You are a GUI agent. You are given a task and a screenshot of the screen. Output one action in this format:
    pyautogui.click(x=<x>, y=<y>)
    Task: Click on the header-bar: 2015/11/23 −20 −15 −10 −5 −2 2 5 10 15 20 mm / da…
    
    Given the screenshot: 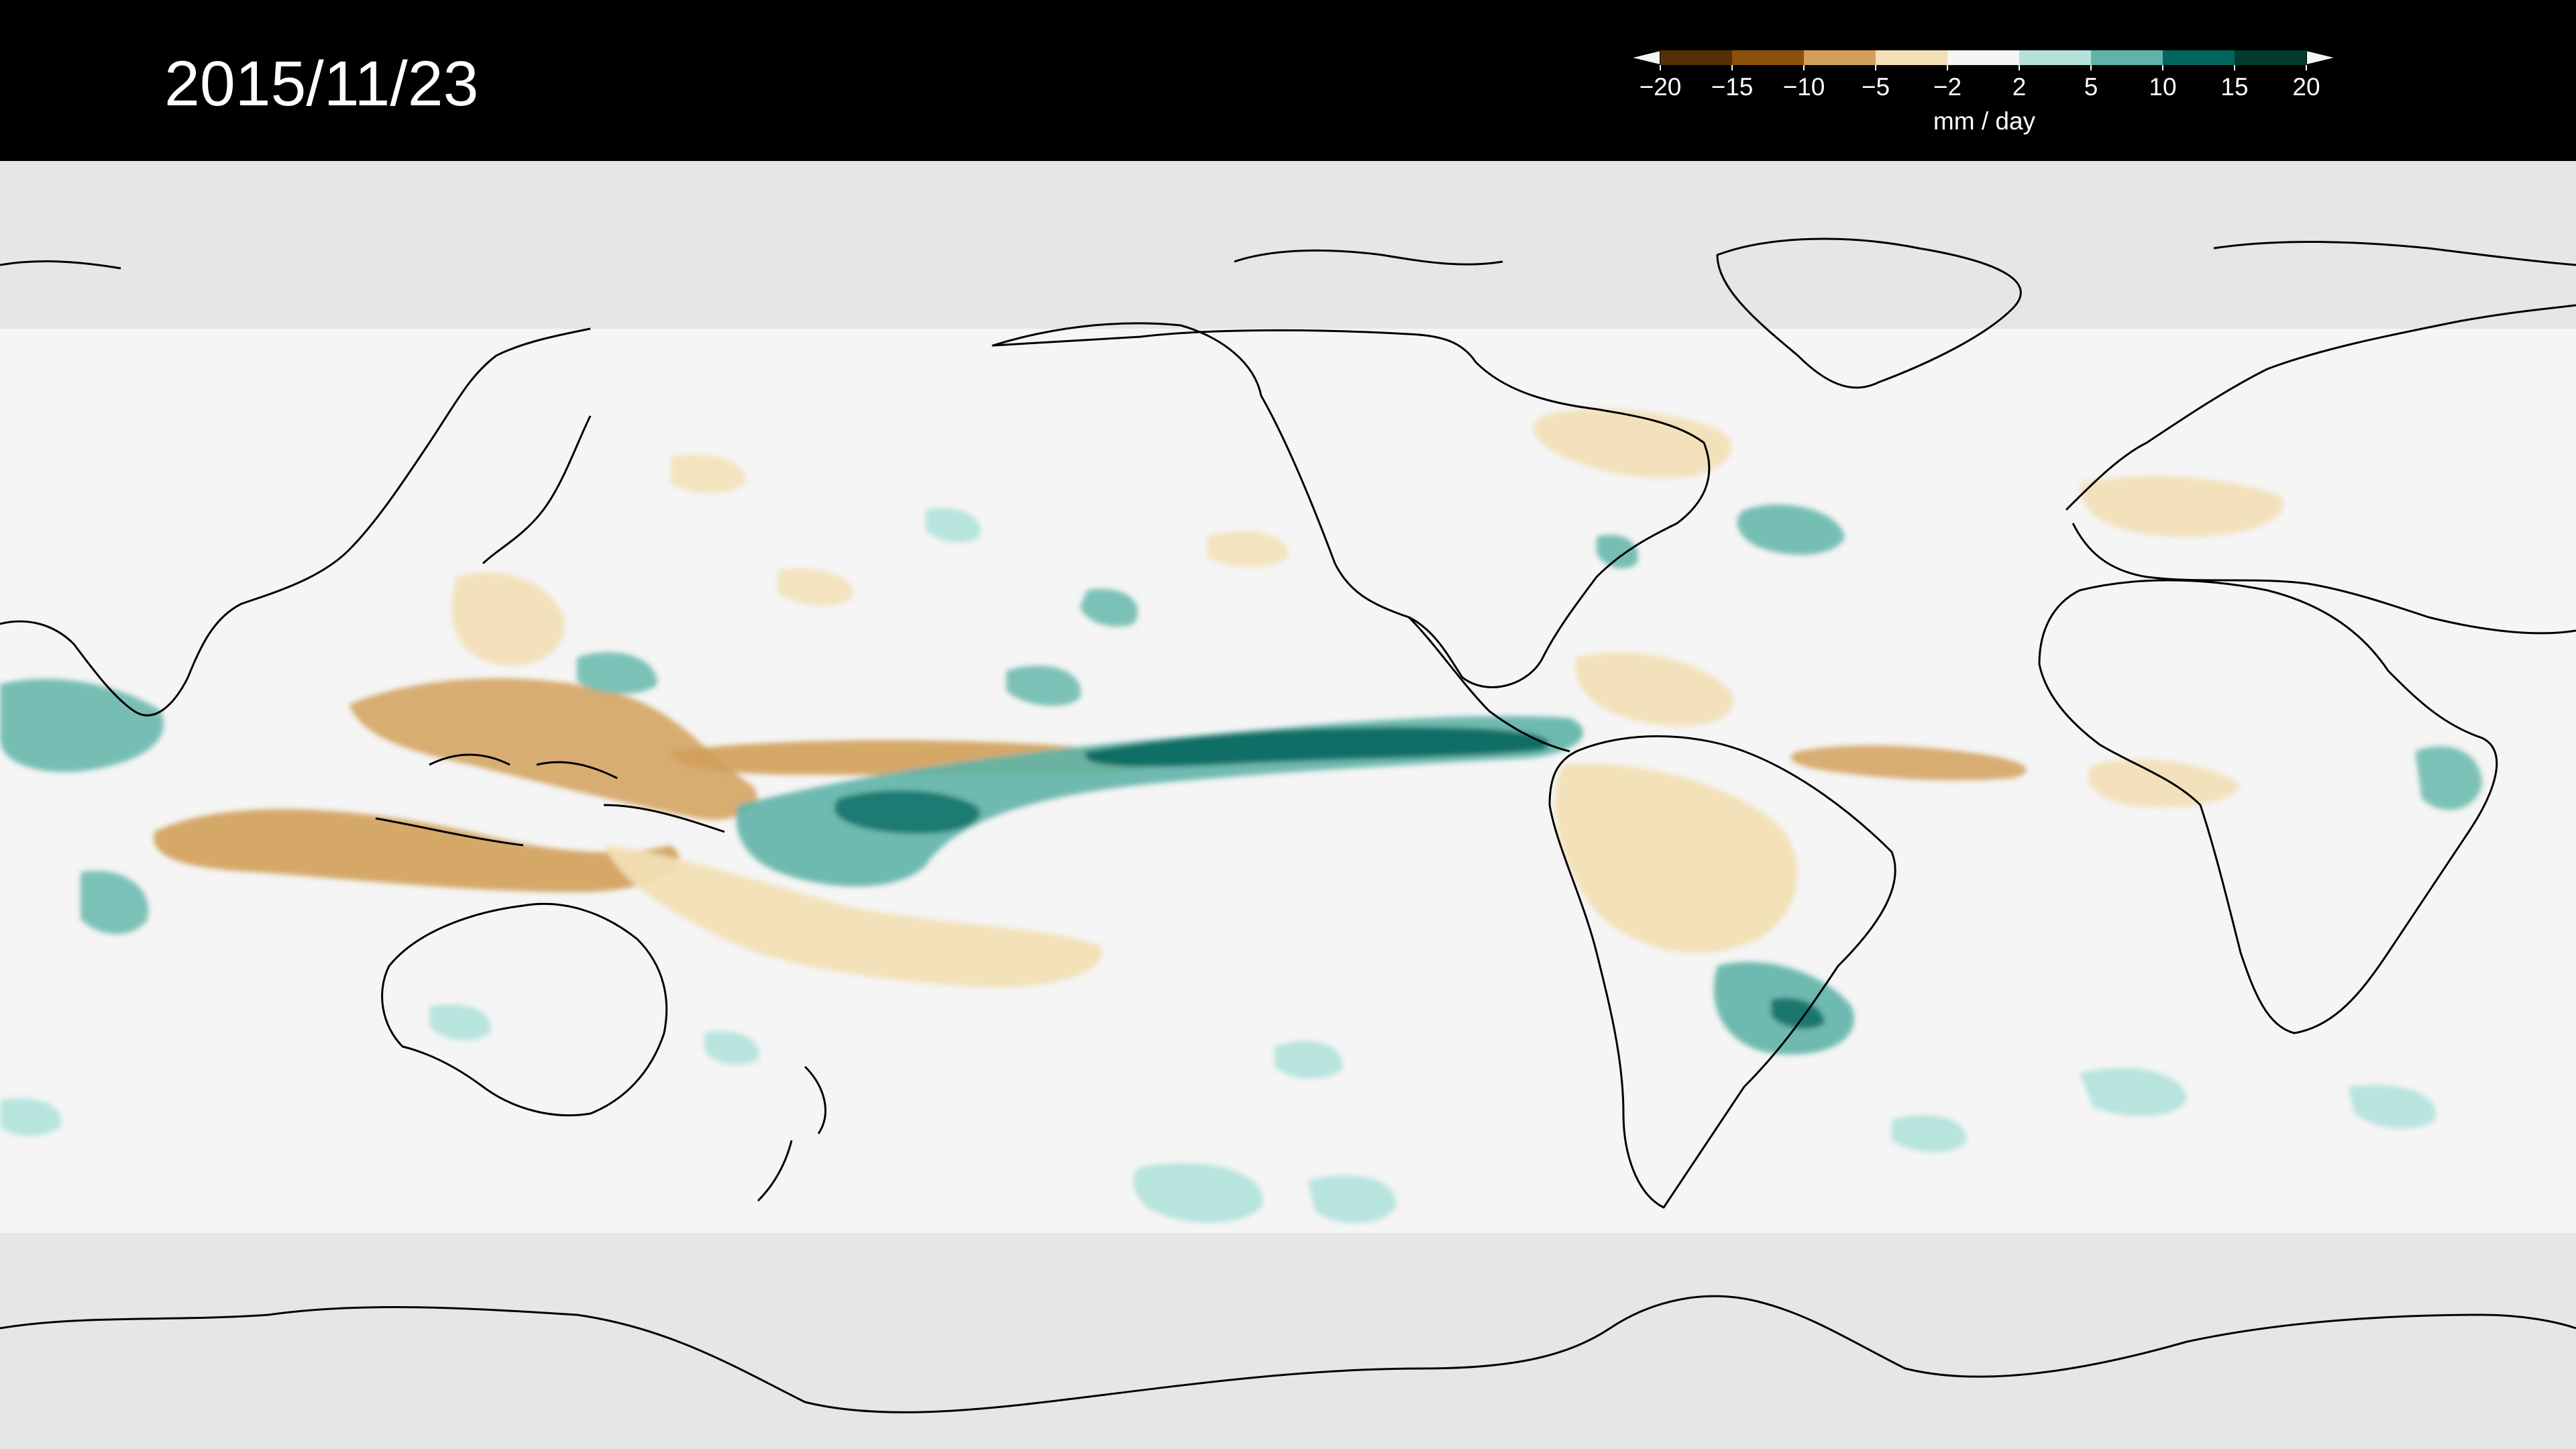 What is the action you would take?
    pyautogui.click(x=1288, y=80)
    